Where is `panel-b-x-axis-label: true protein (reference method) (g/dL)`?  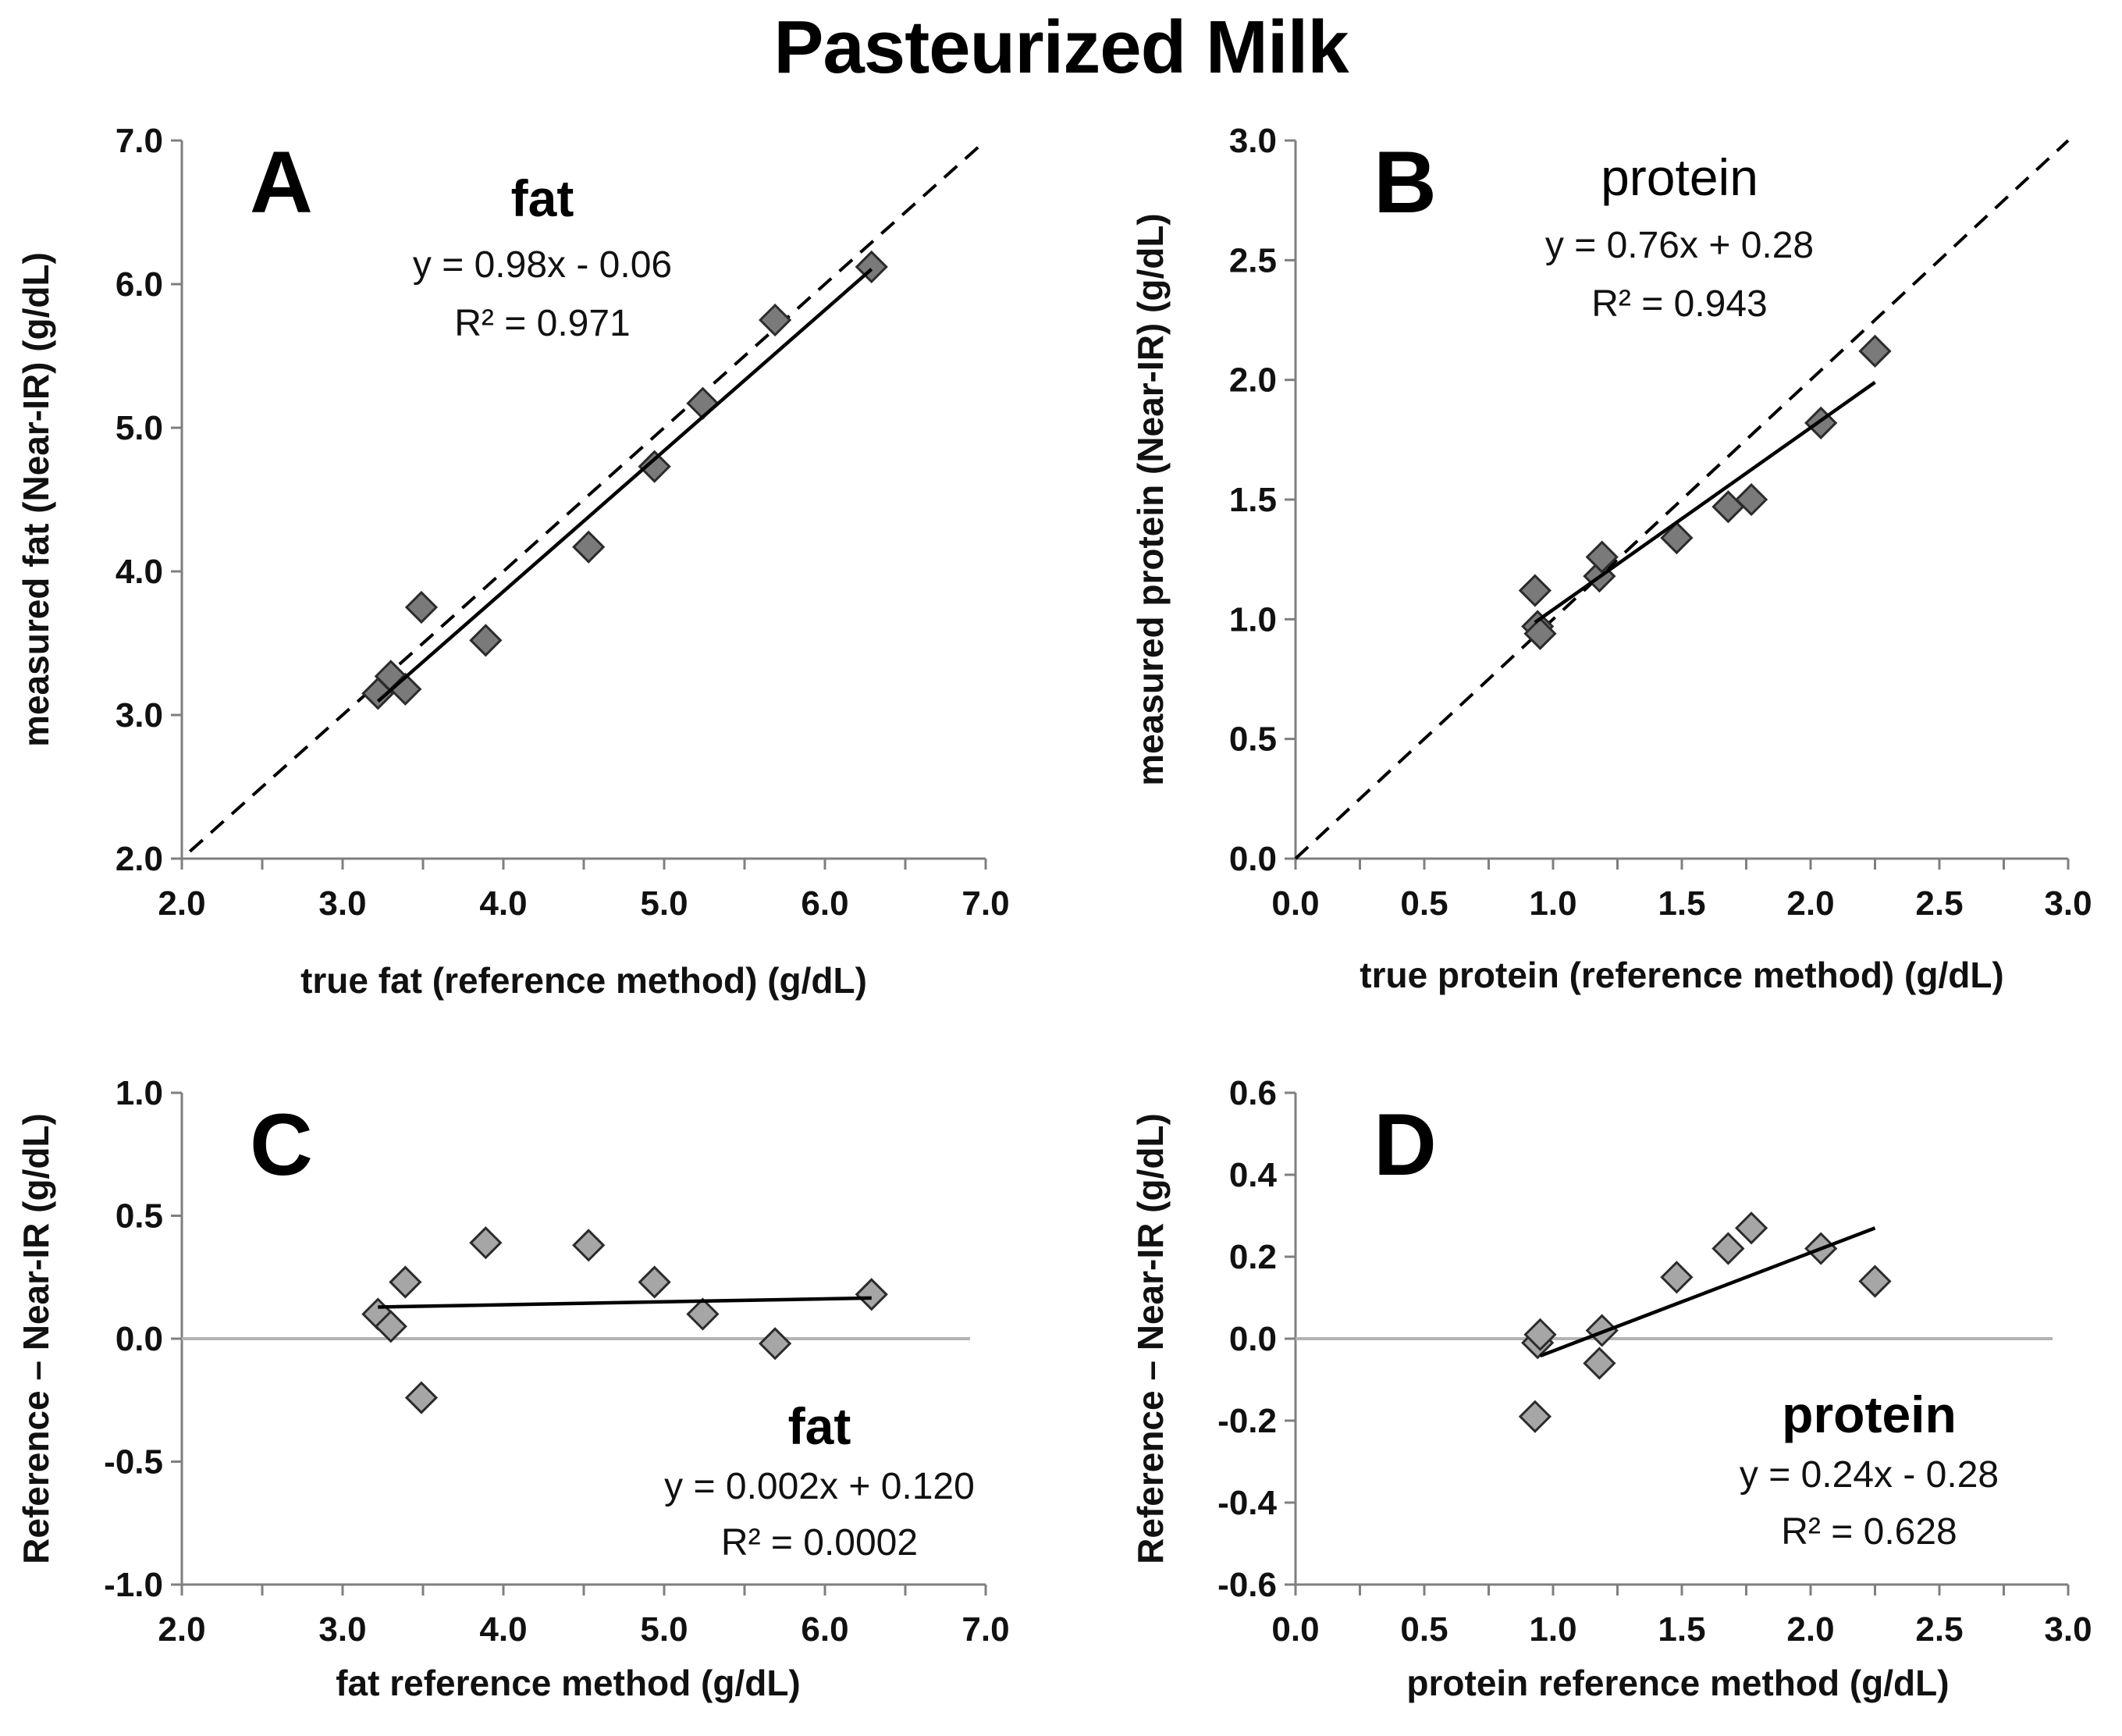
panel-b-x-axis-label: true protein (reference method) (g/dL) is located at coordinates (1681, 975).